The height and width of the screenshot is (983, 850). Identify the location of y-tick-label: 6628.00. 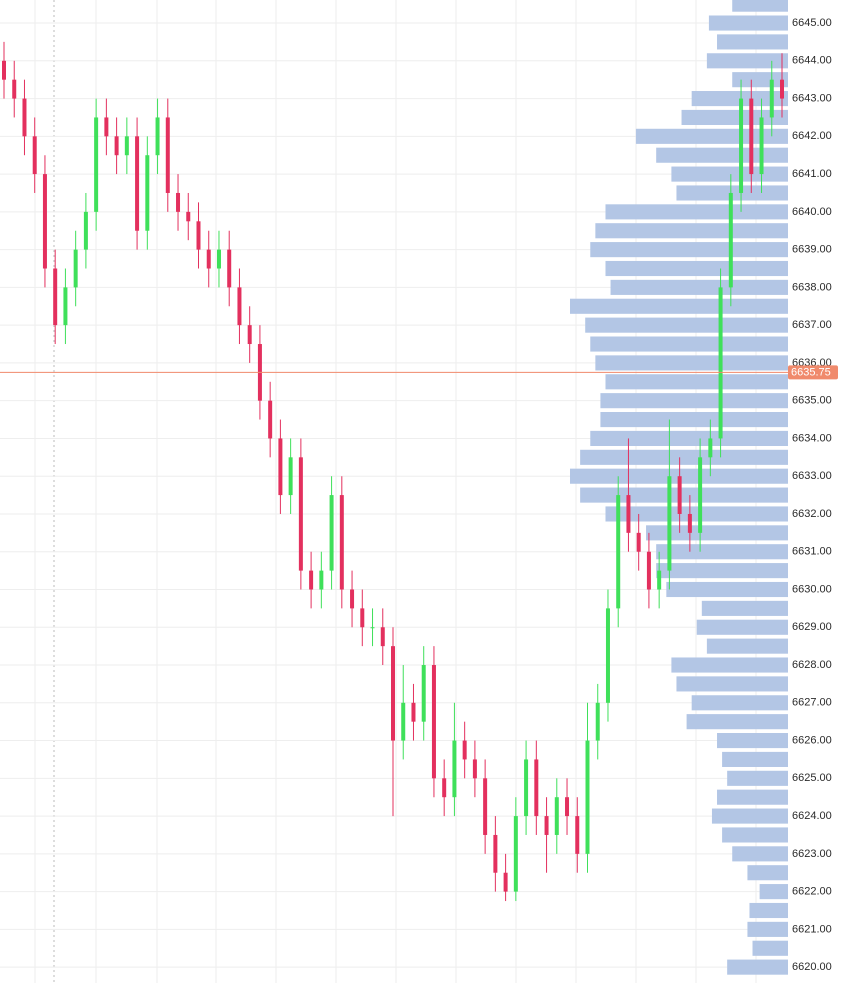
(812, 665).